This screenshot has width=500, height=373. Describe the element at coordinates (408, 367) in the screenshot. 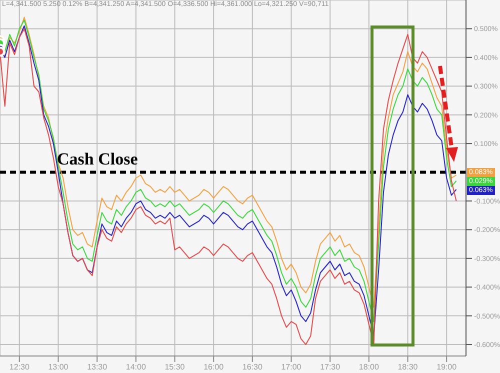

I see `x-tick-label: 18:30` at that location.